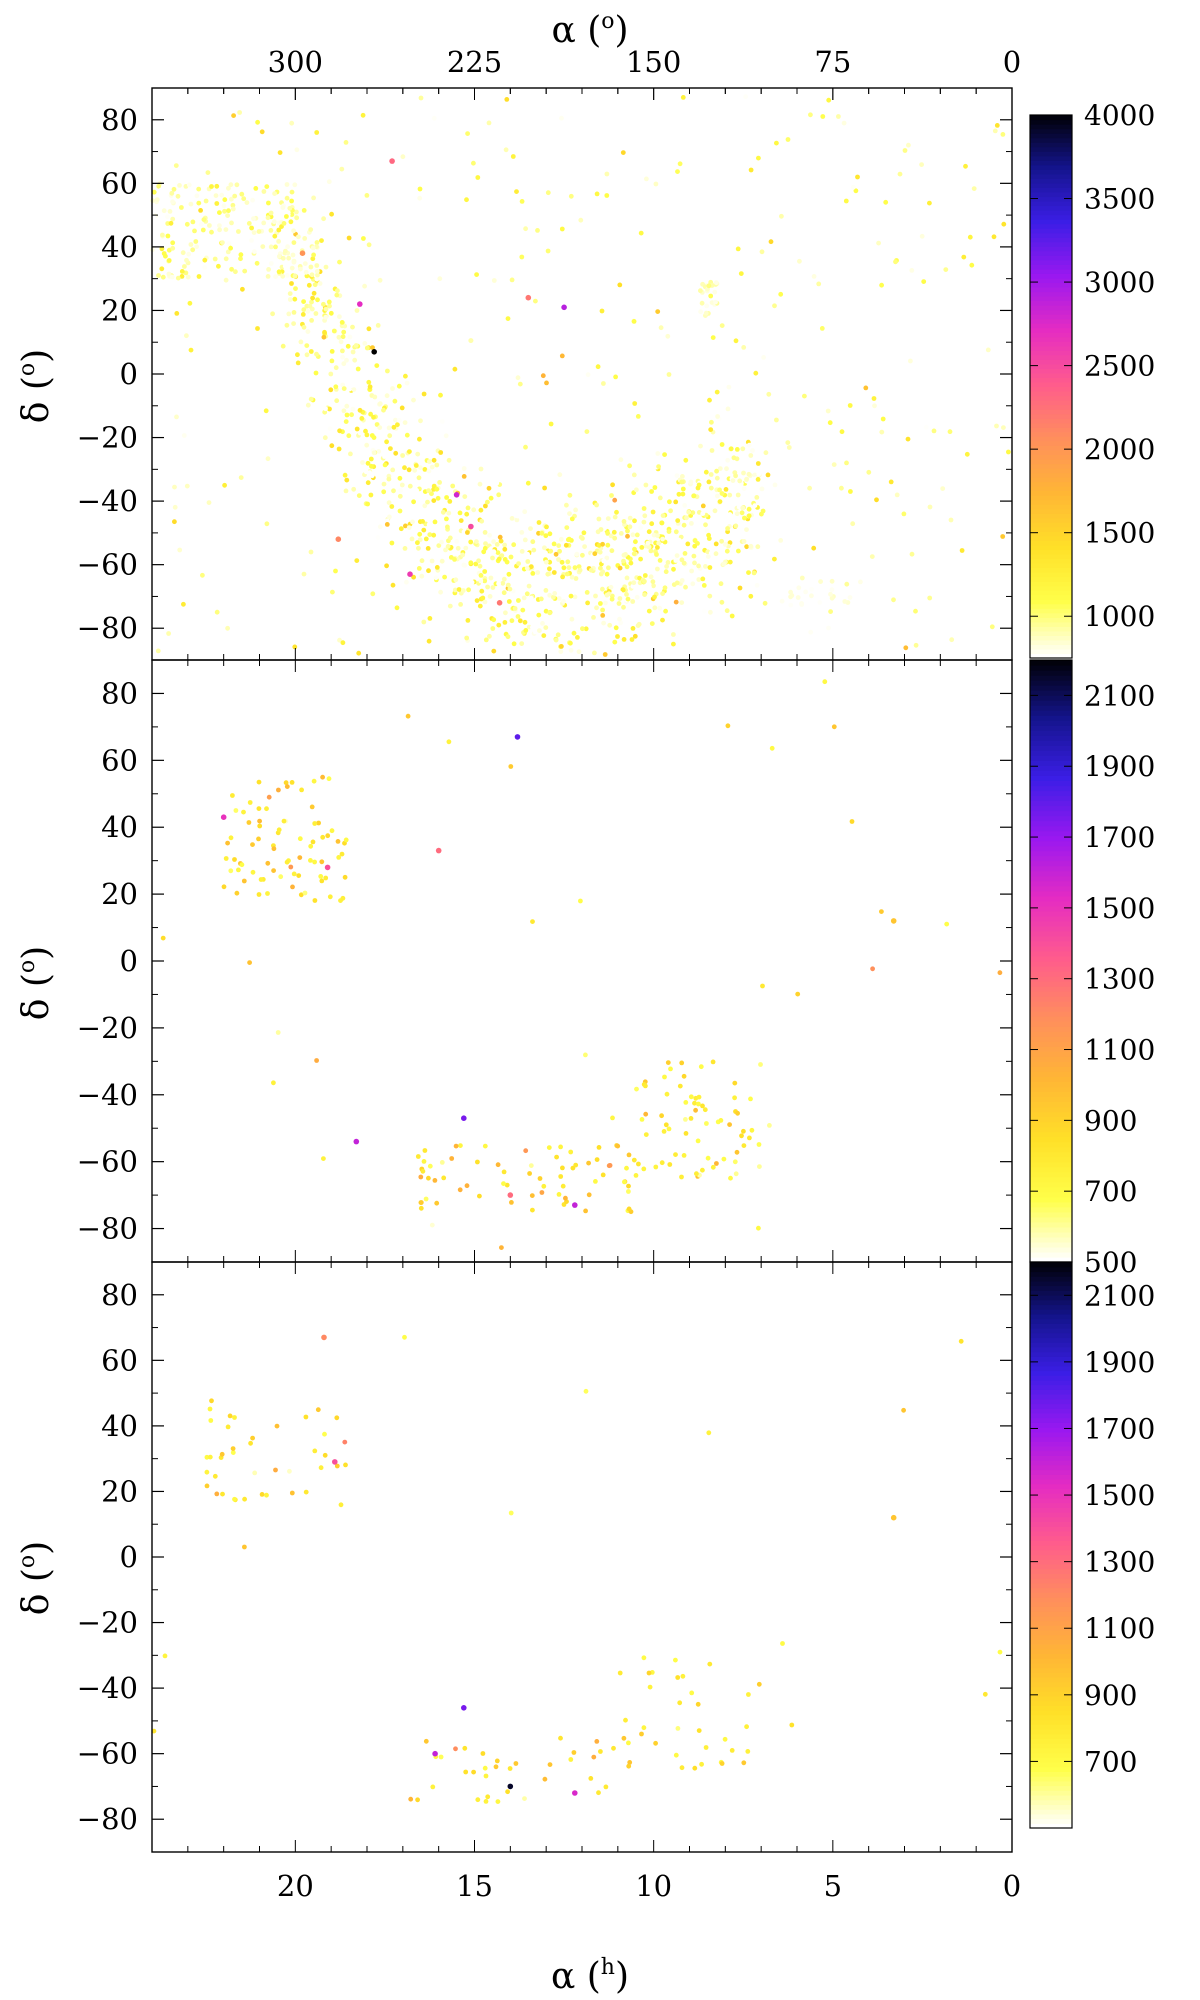  What do you see at coordinates (435, 1753) in the screenshot?
I see `bottom-highlight-point` at bounding box center [435, 1753].